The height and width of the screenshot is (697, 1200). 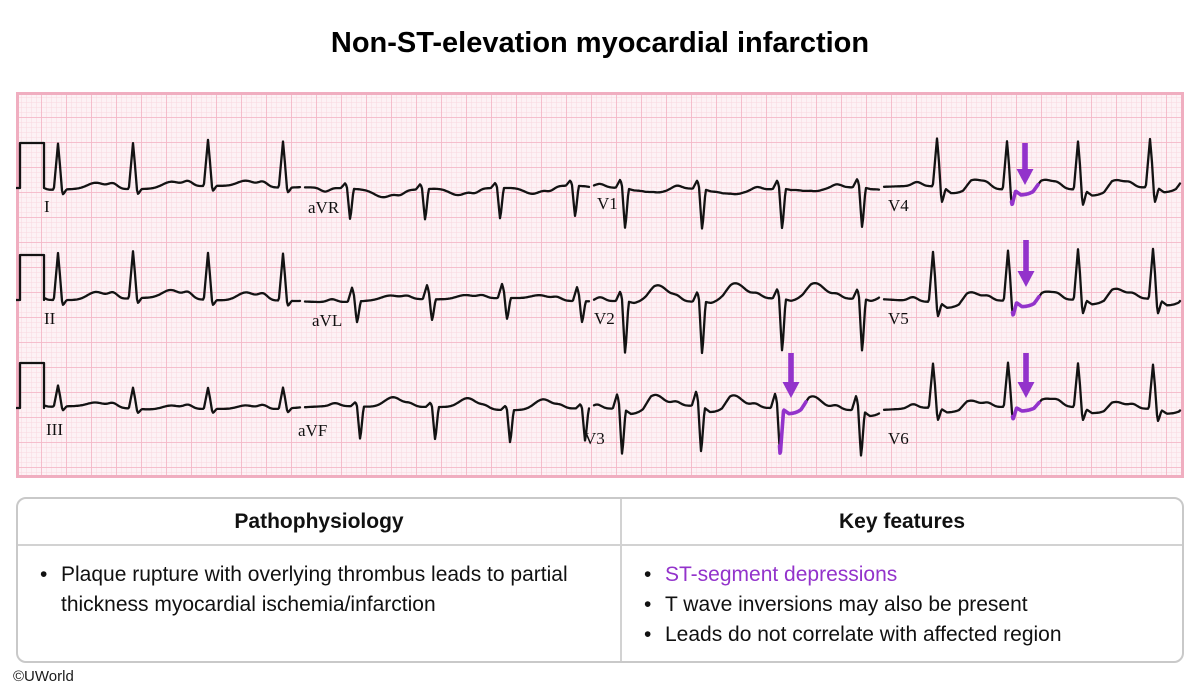 I want to click on ecg-lead-label: V4, so click(x=898, y=205).